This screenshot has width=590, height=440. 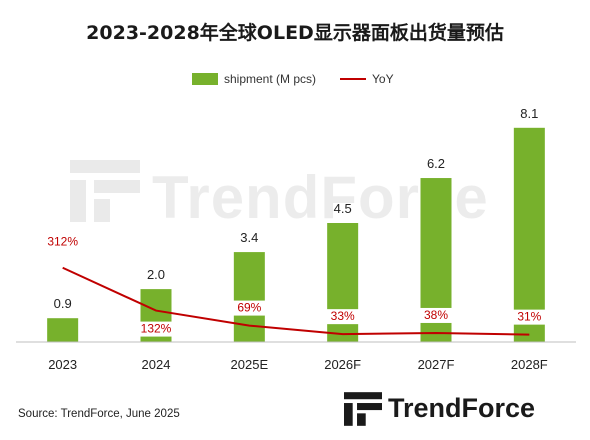 I want to click on yoy-label-2024: 132%, so click(x=156, y=329).